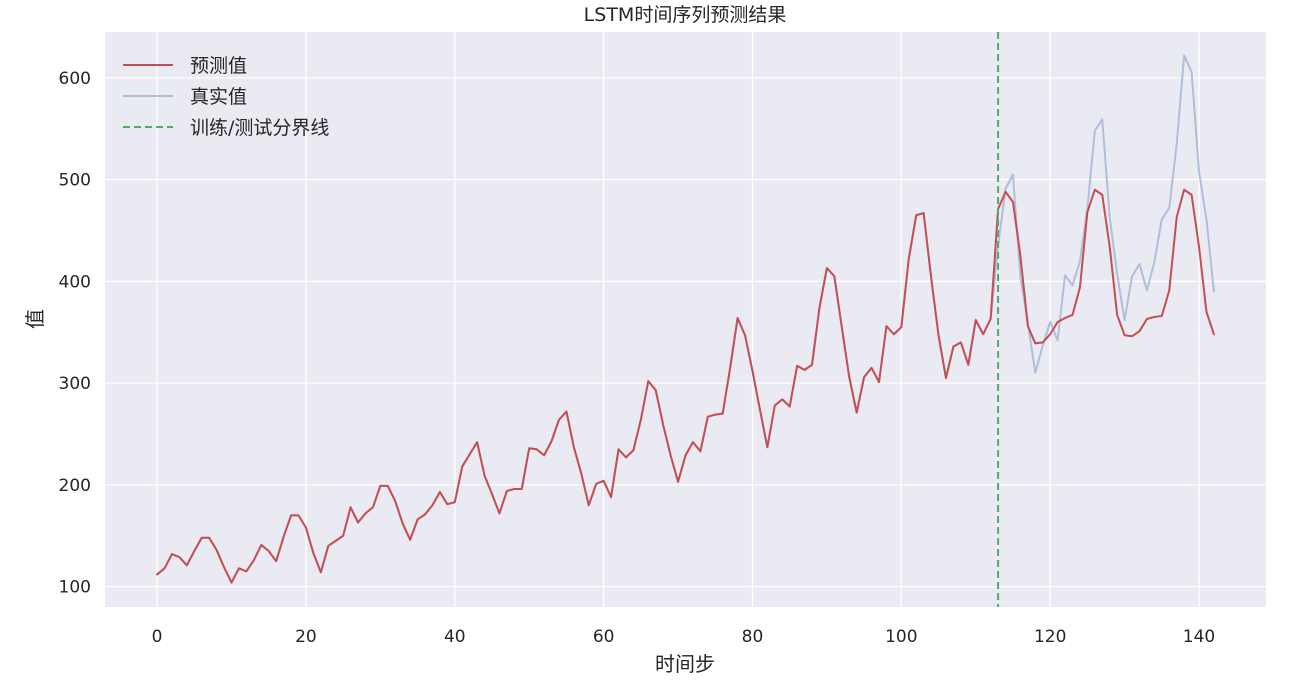 Image resolution: width=1295 pixels, height=692 pixels. I want to click on y-tick-label: 200, so click(75, 486).